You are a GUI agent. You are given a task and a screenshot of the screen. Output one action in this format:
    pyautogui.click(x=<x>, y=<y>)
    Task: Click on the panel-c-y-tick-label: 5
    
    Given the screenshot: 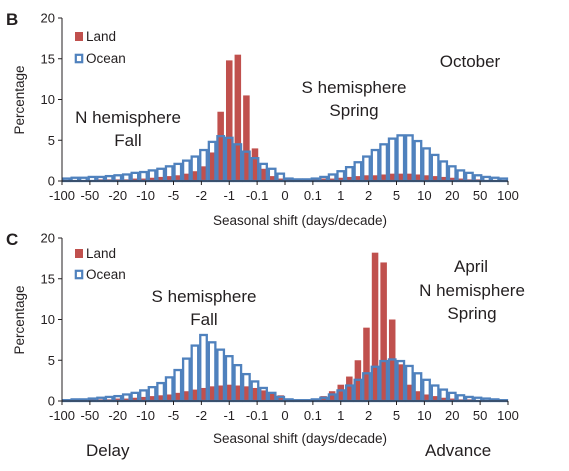 What is the action you would take?
    pyautogui.click(x=51, y=360)
    